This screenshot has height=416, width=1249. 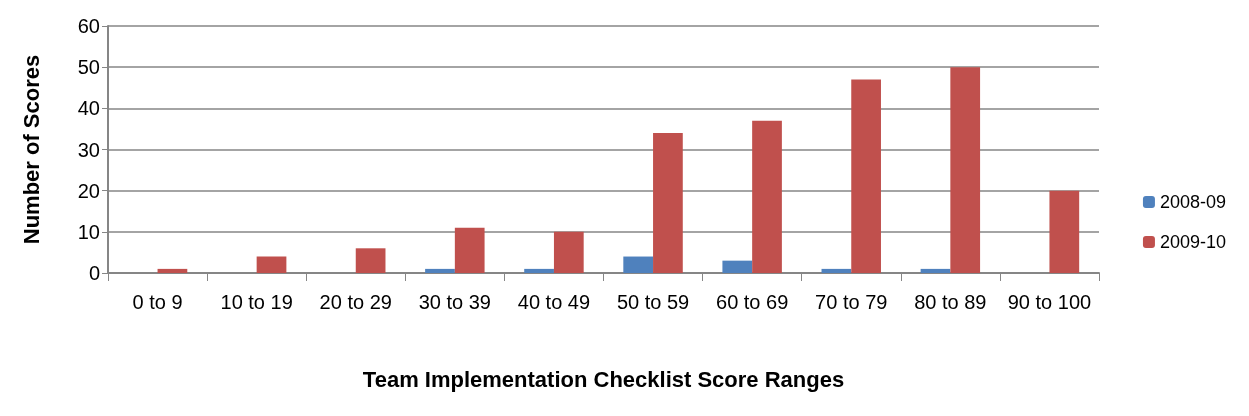 I want to click on x-tick-label: 60 to 69, so click(x=752, y=302).